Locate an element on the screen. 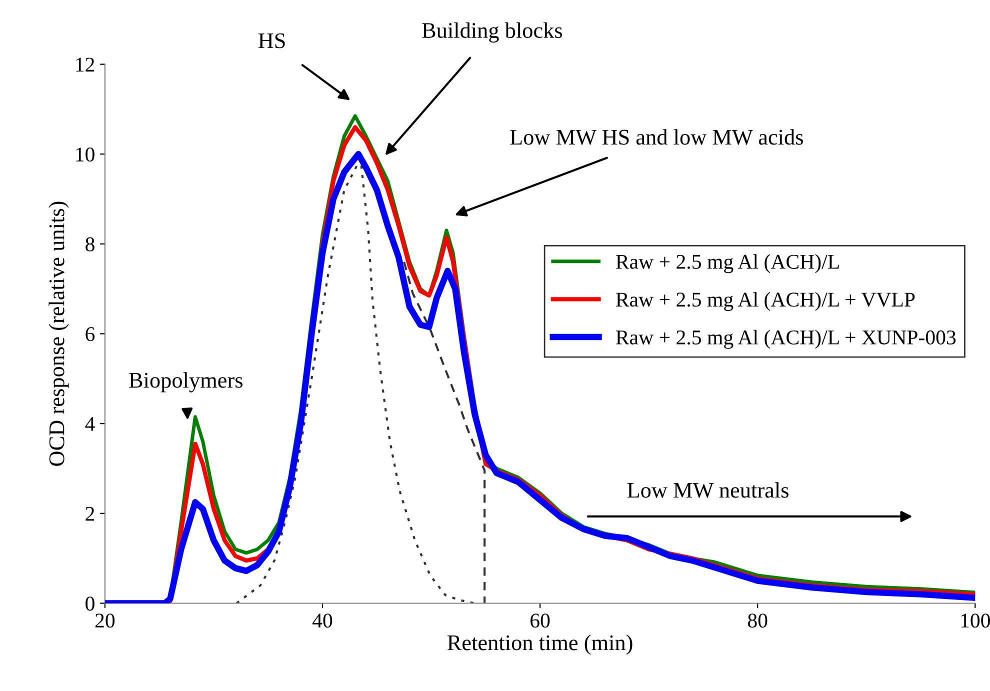 The height and width of the screenshot is (691, 990). y-tick-label: 10 is located at coordinates (85, 154).